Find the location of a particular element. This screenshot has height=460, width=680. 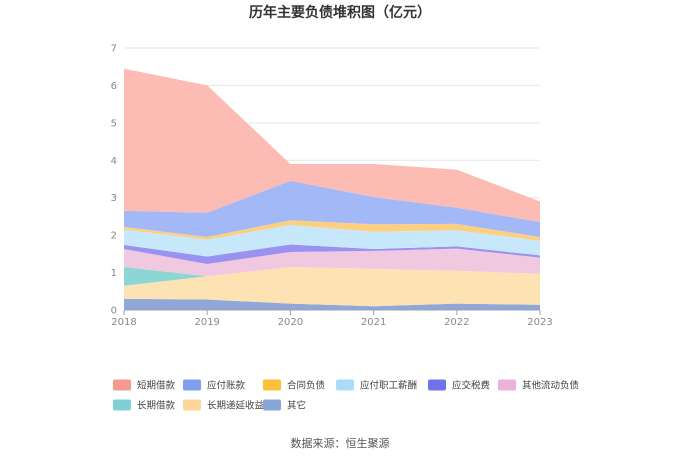

area-series-其它 is located at coordinates (332, 304).